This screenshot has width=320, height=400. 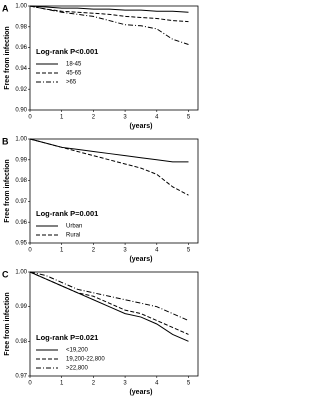 I want to click on panel-label: A, so click(x=5, y=8).